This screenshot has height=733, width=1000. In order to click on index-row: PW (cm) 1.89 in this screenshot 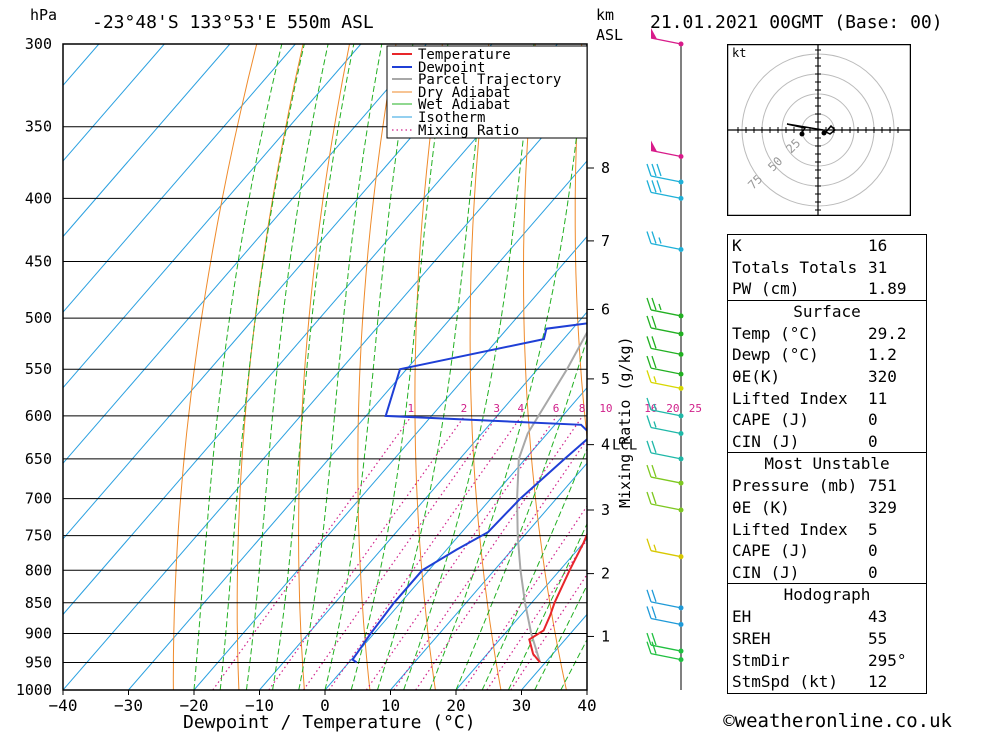, I will do `click(827, 289)`.